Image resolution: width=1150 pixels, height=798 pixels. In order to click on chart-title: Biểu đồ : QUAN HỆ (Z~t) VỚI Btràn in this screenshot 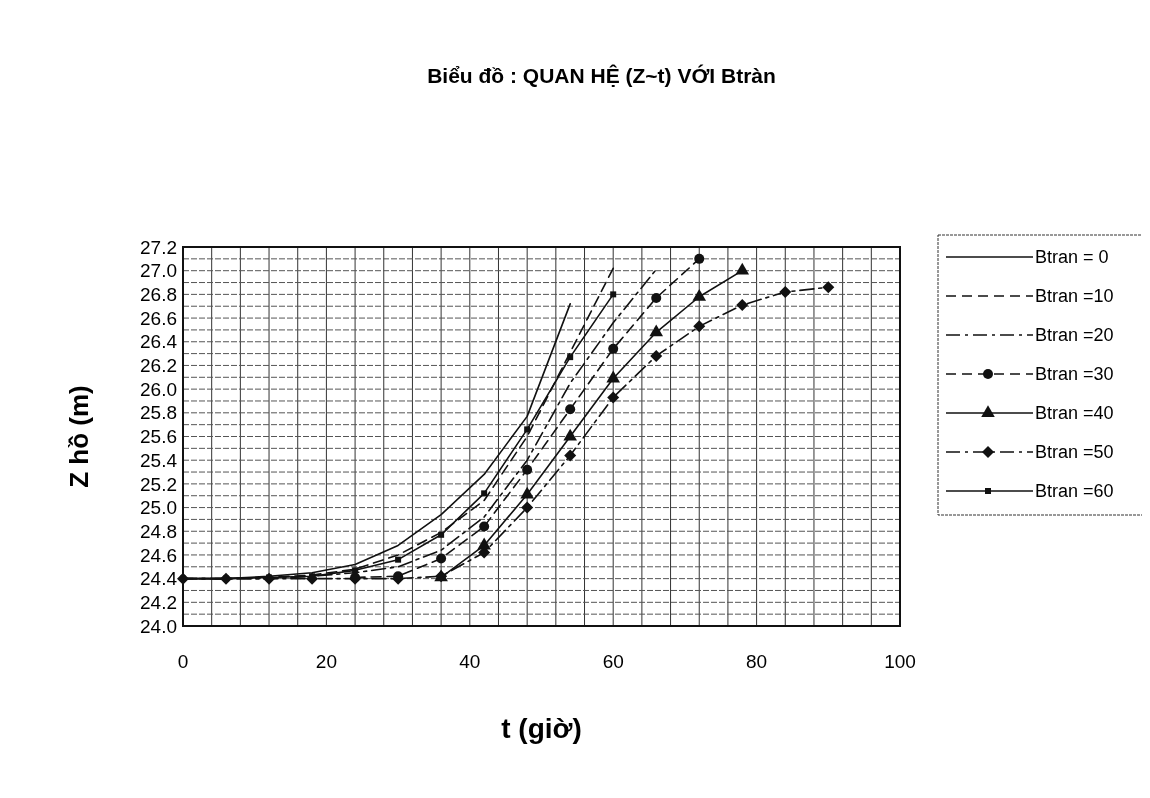, I will do `click(601, 75)`.